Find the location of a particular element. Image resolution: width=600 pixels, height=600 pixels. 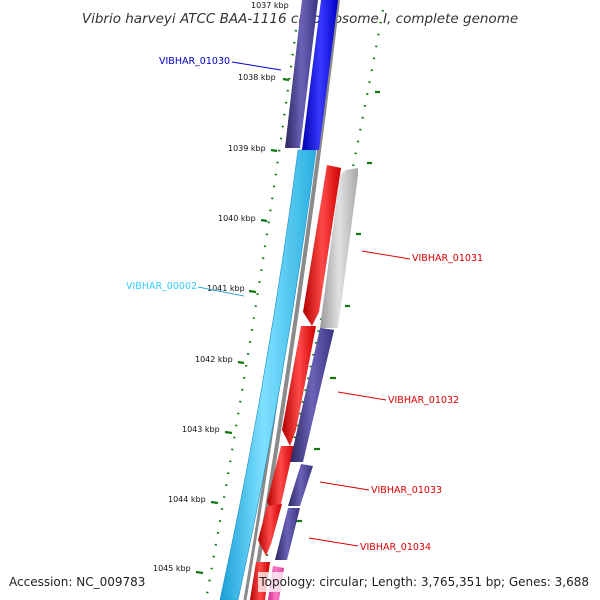

gene-vibhar-01034-red is located at coordinates (270, 530).